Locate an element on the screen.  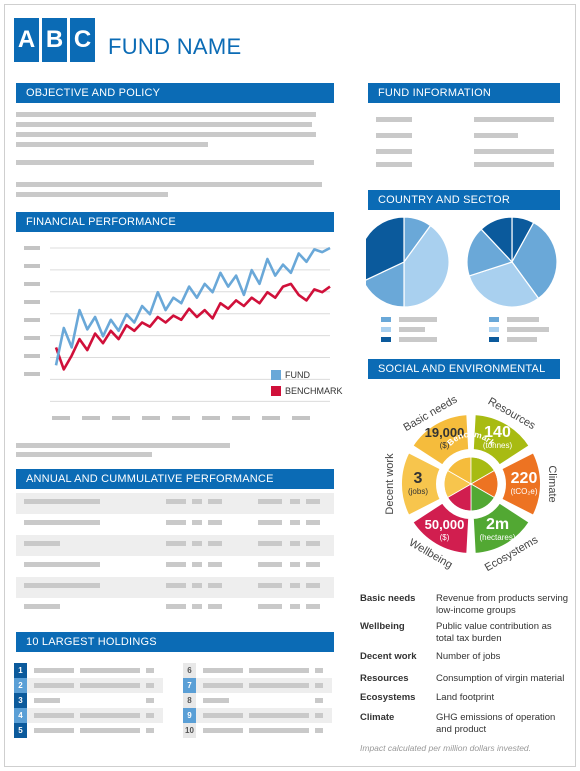
definition-description: GHG emissions of operation and product is located at coordinates (496, 723).